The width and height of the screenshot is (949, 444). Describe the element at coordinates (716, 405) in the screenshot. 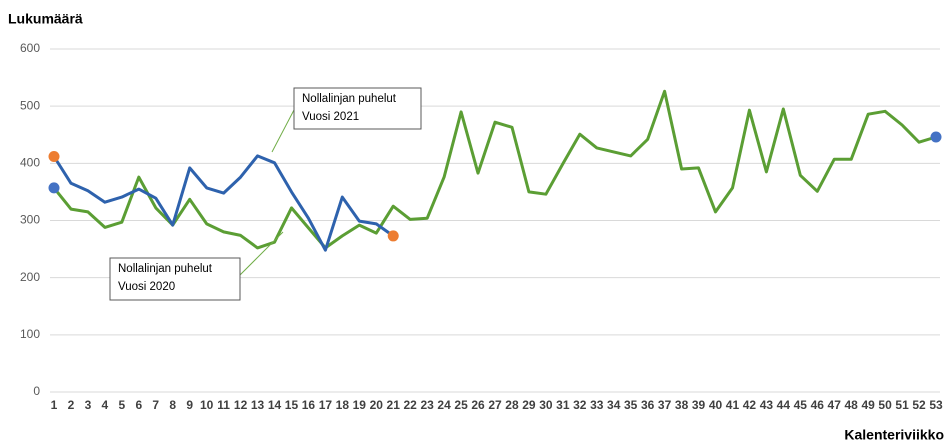

I see `x-tick-label: 40` at that location.